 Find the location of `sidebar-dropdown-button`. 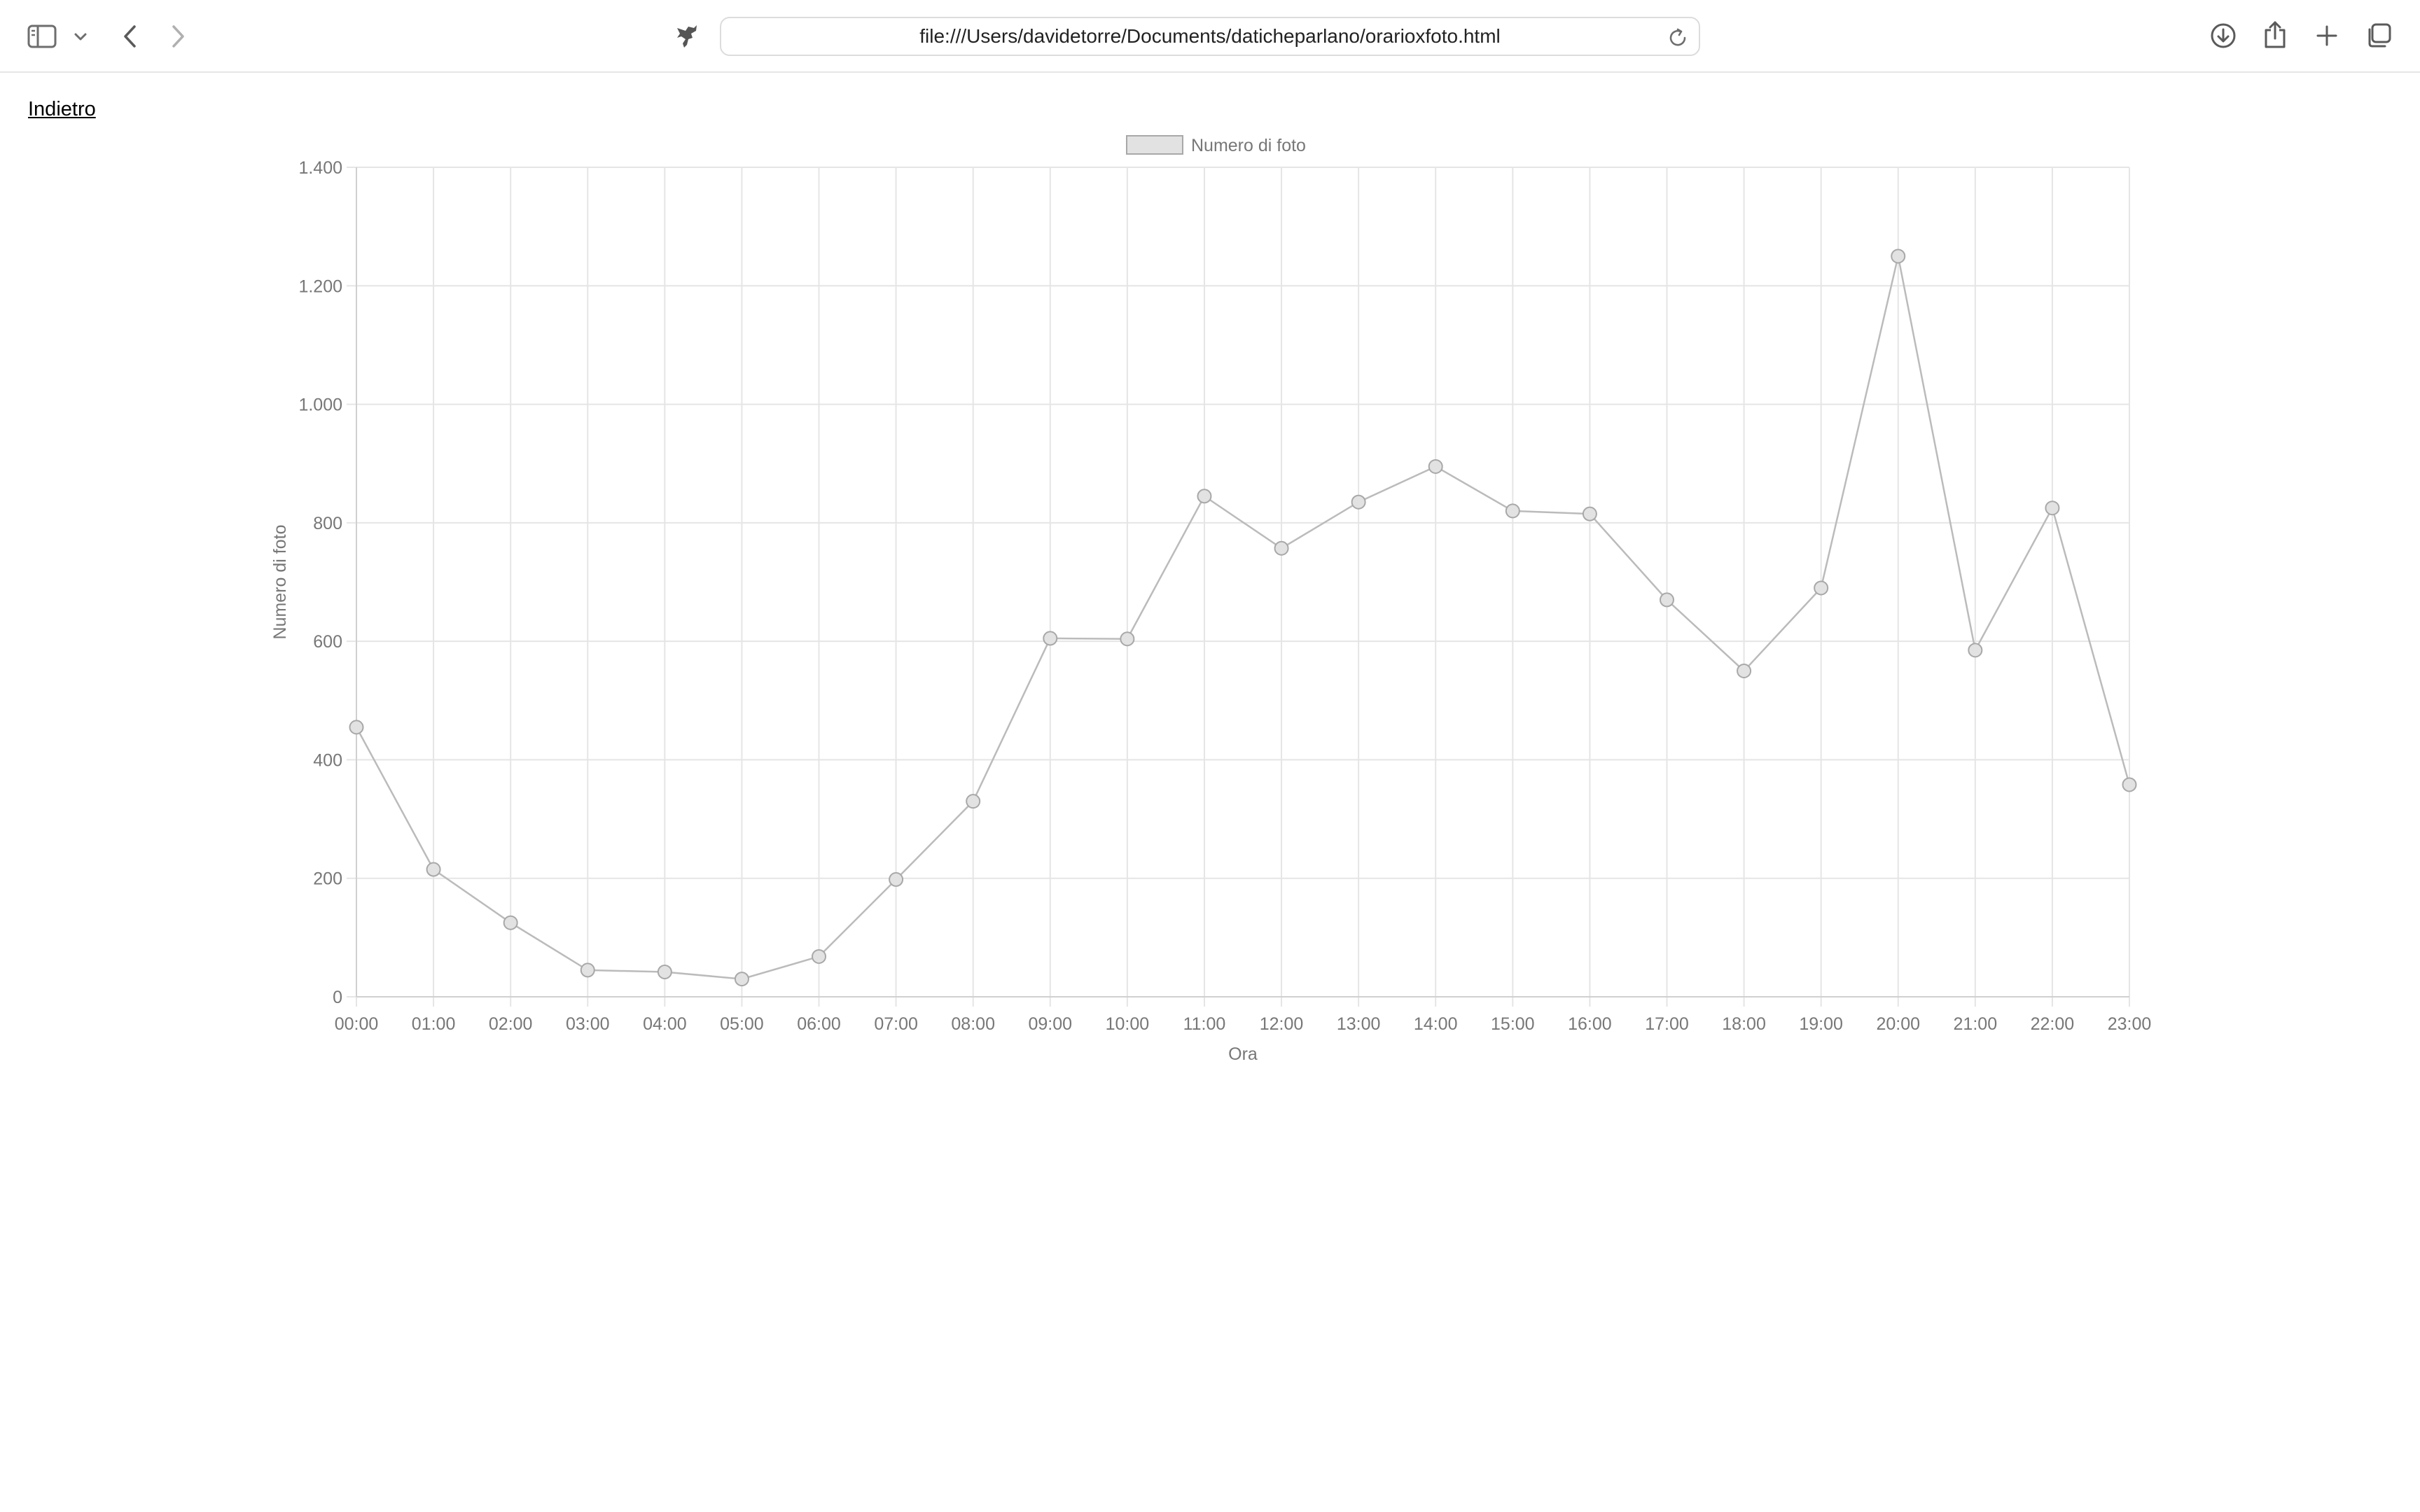

sidebar-dropdown-button is located at coordinates (80, 36).